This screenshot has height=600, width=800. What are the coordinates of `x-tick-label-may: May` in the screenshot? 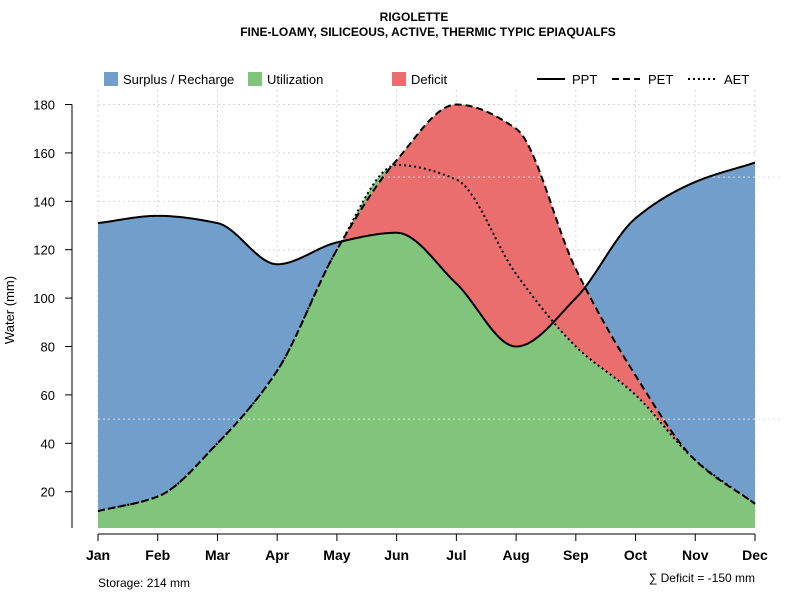 It's located at (336, 555).